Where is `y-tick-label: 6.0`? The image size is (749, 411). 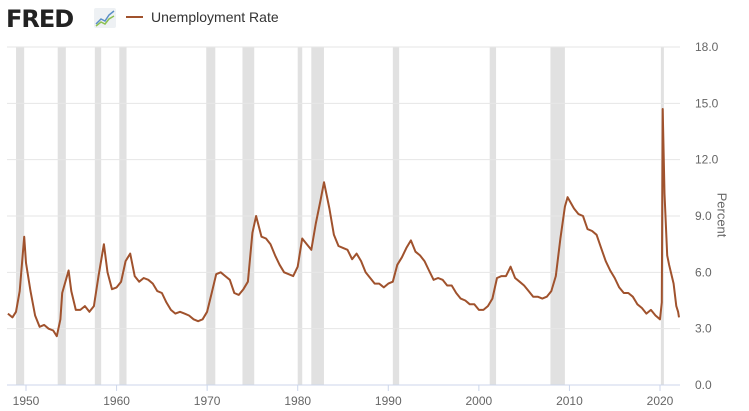
y-tick-label: 6.0 is located at coordinates (703, 272).